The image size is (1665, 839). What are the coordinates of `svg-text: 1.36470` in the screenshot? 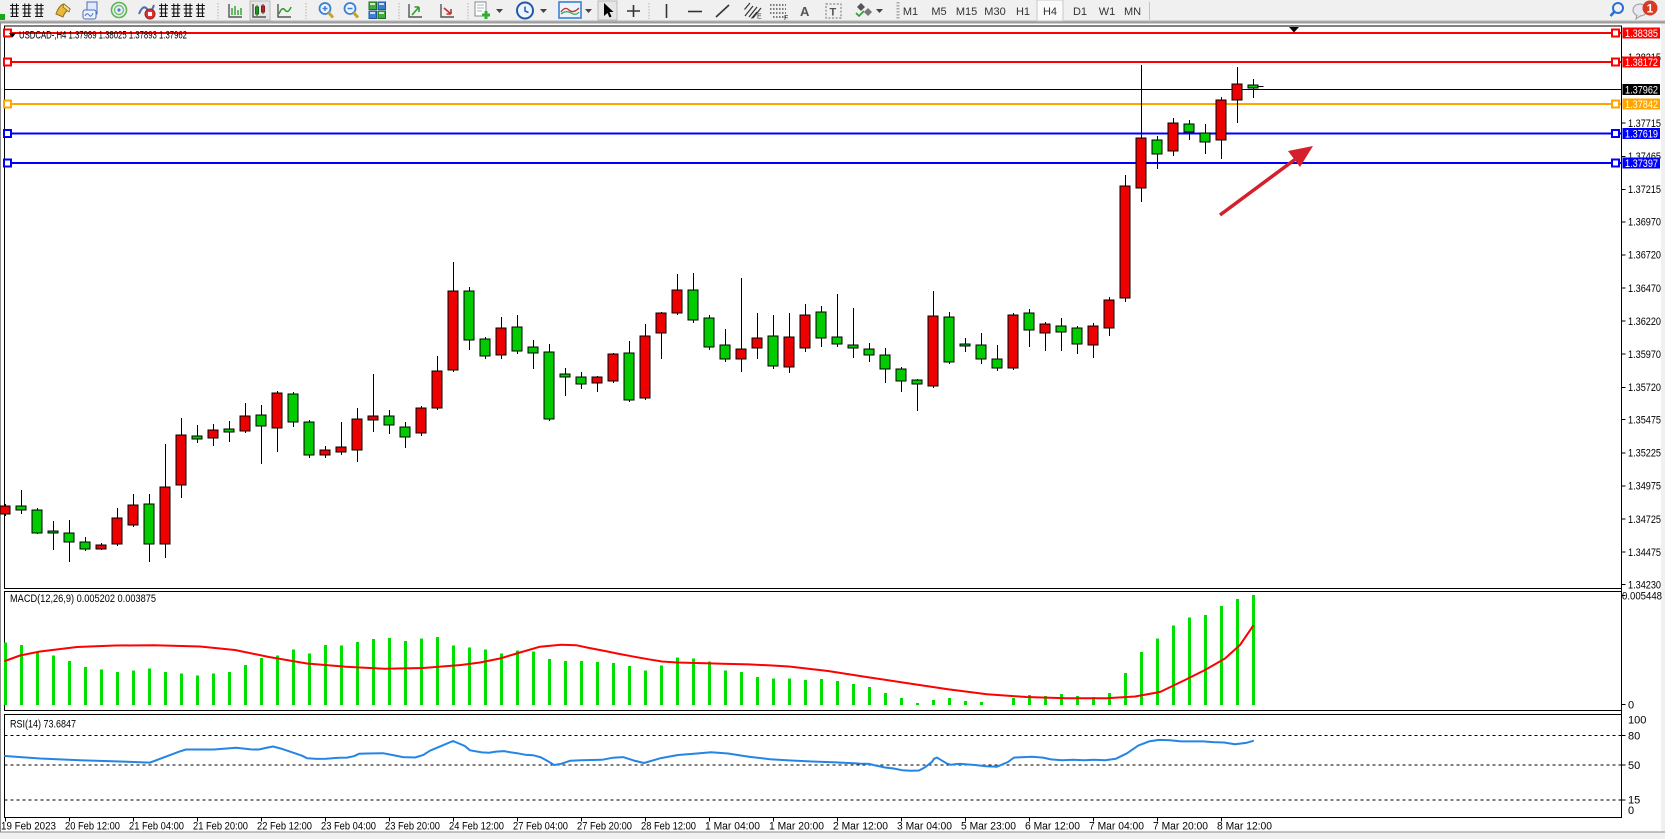 It's located at (1644, 289).